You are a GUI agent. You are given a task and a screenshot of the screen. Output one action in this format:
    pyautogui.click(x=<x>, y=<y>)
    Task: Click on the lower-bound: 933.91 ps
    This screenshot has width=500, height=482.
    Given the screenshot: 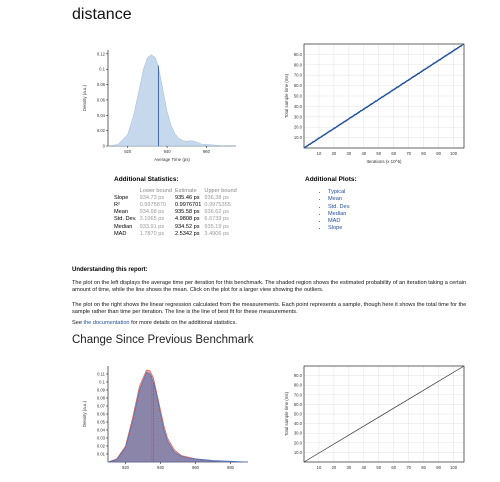 What is the action you would take?
    pyautogui.click(x=152, y=226)
    